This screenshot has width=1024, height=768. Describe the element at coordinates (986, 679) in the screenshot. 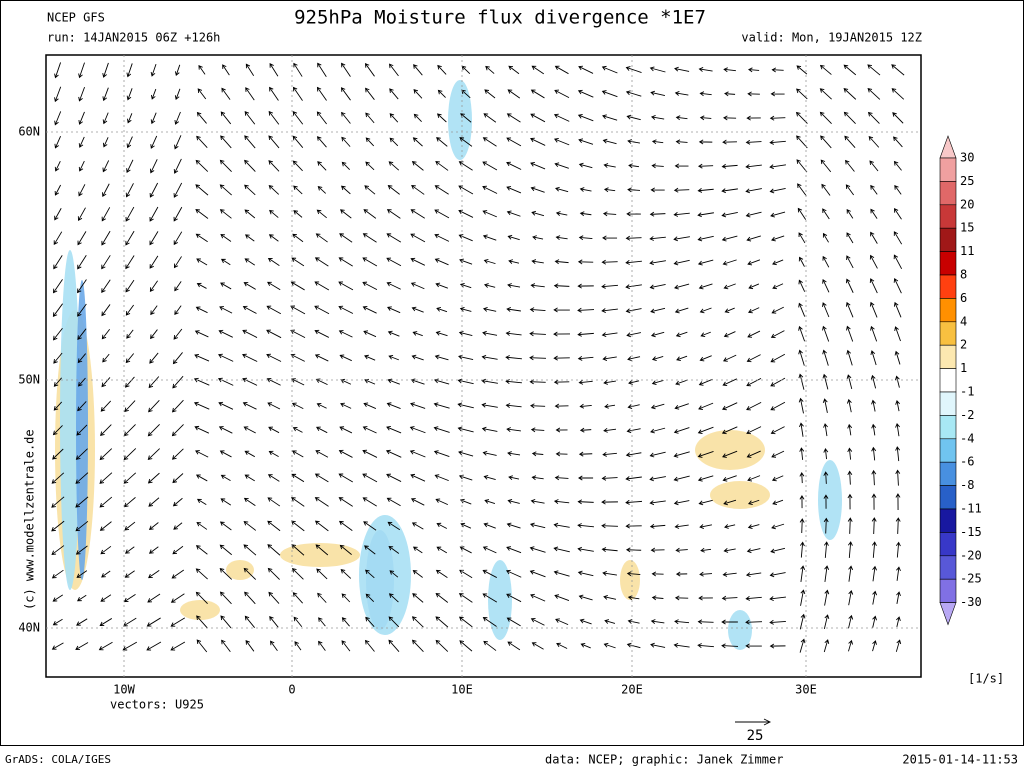

I see `unit: [1/s]` at that location.